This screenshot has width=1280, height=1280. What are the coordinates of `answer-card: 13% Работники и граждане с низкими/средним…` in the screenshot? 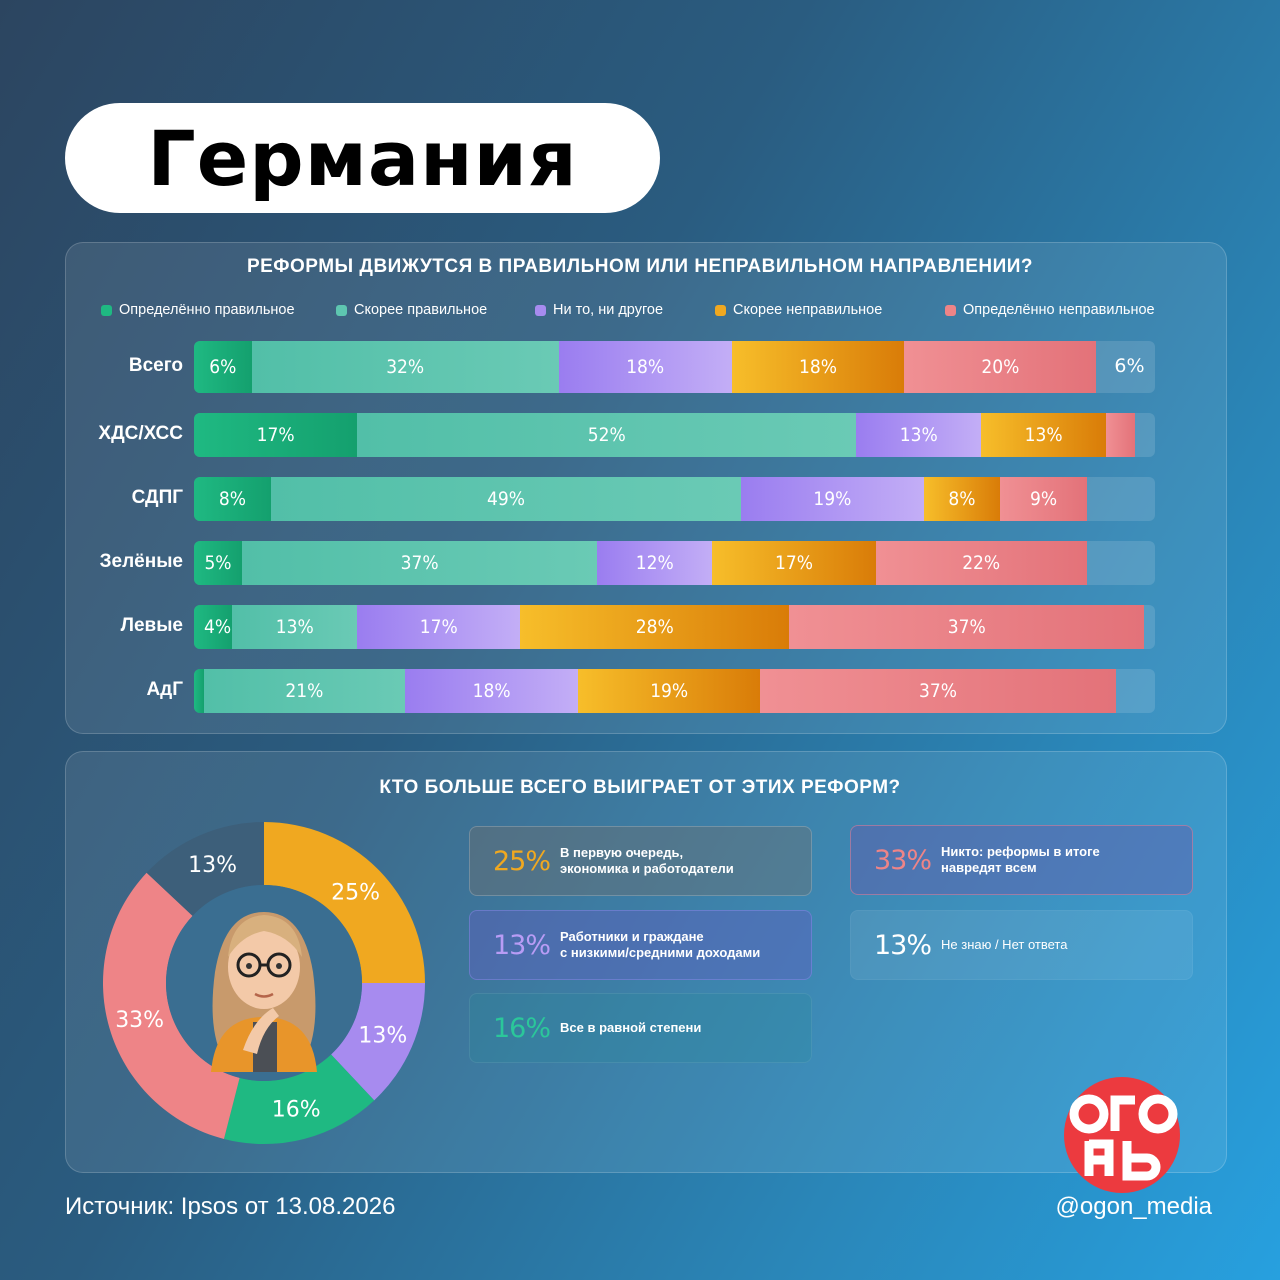 It's located at (640, 945).